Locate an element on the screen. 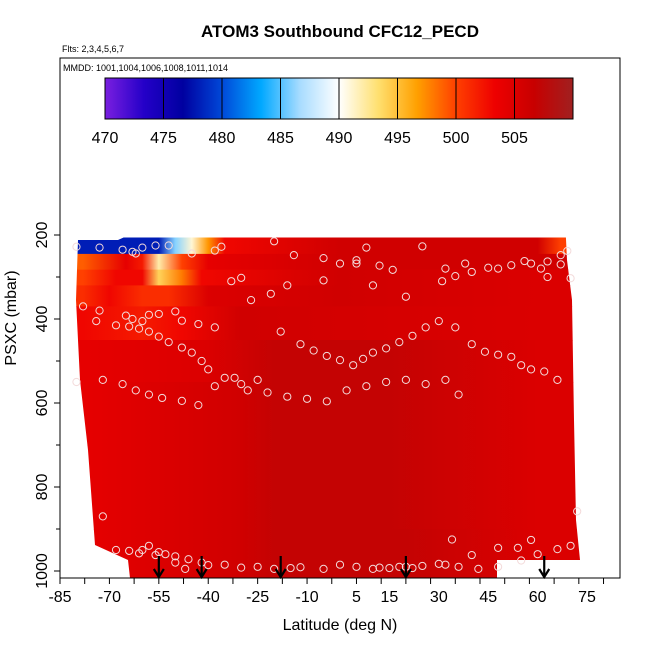 Image resolution: width=650 pixels, height=650 pixels. y-axis-label: PSXC (mbar) is located at coordinates (11, 317).